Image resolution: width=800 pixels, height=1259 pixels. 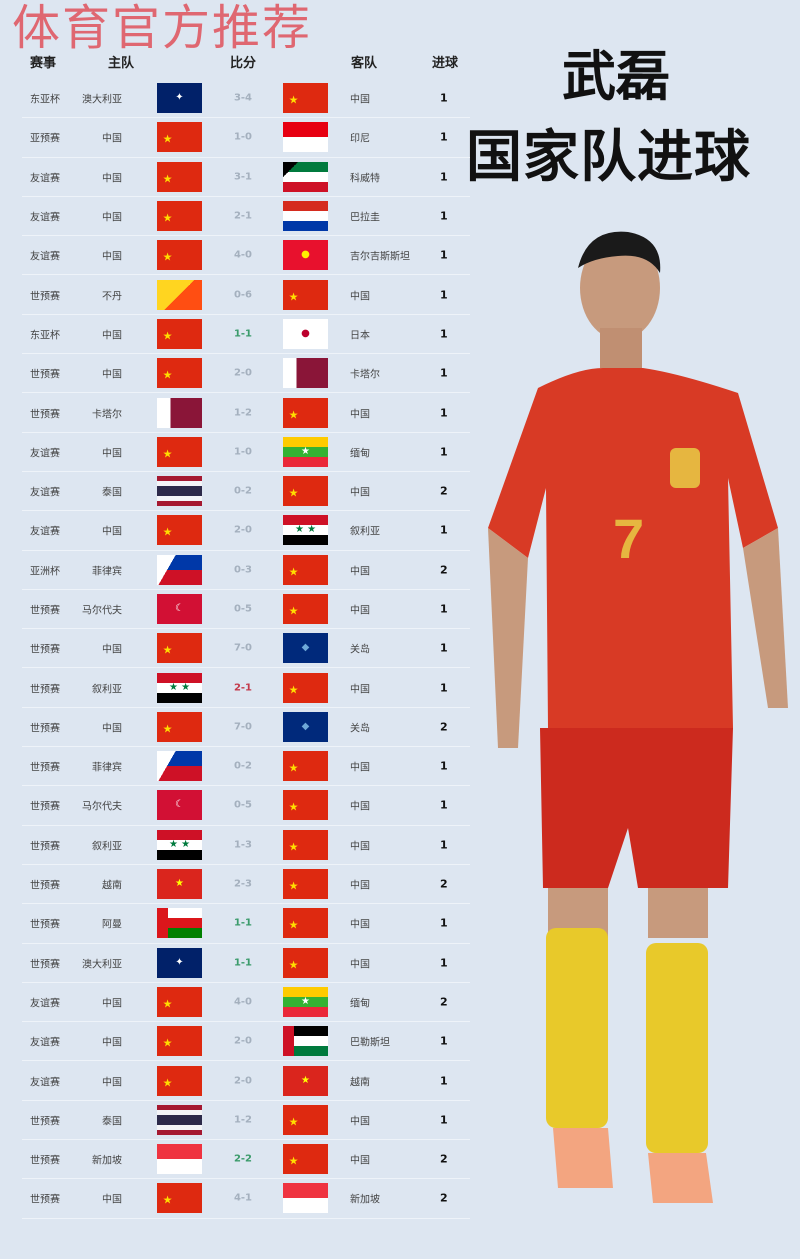 What do you see at coordinates (45, 139) in the screenshot?
I see `competition: 亚预赛` at bounding box center [45, 139].